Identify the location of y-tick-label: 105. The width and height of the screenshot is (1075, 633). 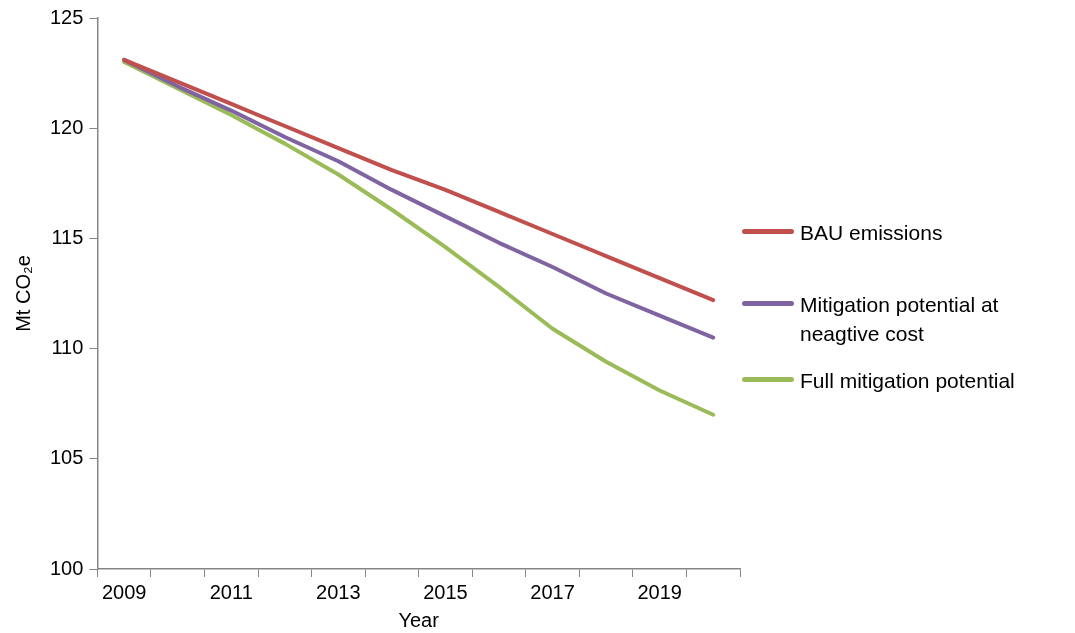
(66, 457).